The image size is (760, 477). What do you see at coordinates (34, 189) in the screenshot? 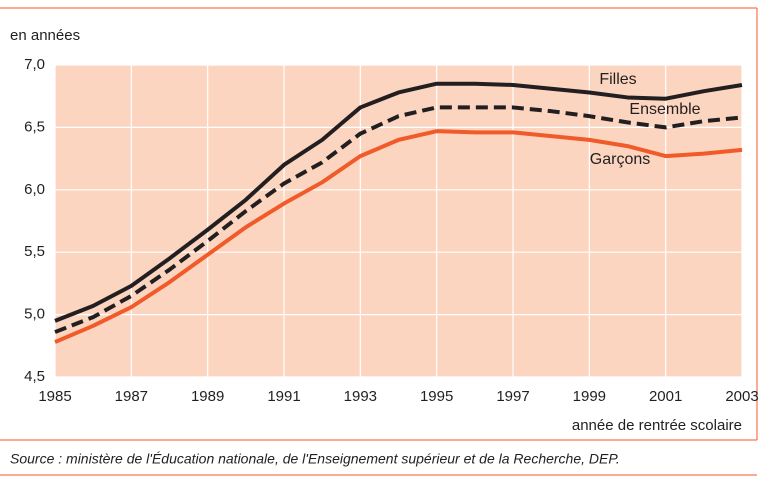
I see `y-tick-label: 6,0` at bounding box center [34, 189].